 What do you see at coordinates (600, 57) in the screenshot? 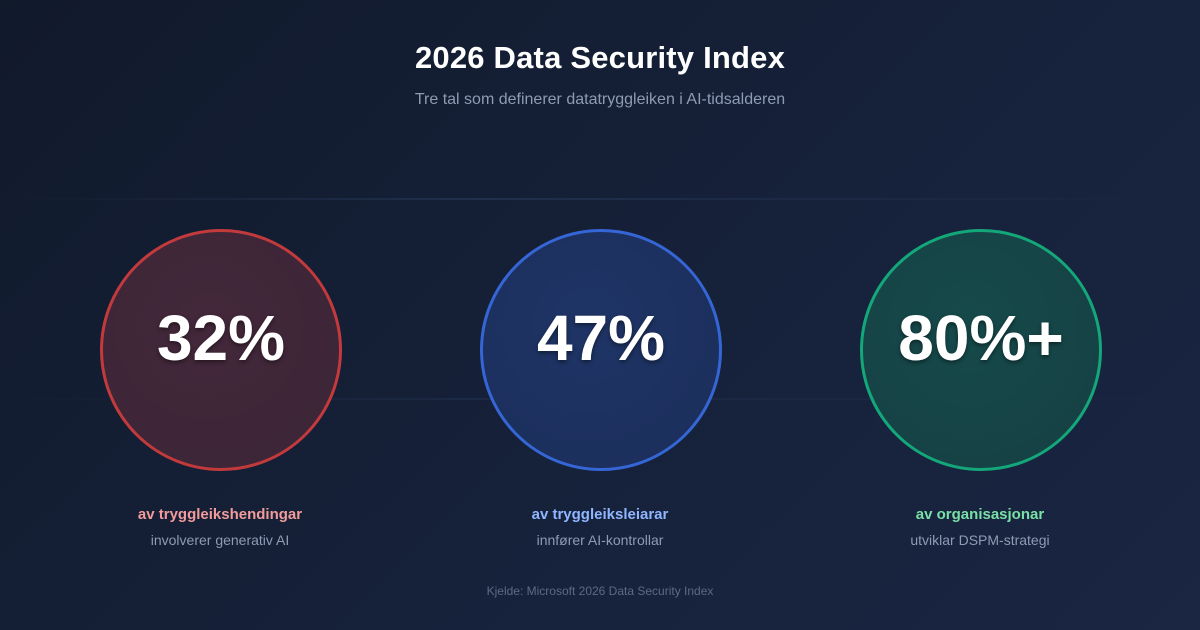
I see `page-title: 2026 Data Security Index` at bounding box center [600, 57].